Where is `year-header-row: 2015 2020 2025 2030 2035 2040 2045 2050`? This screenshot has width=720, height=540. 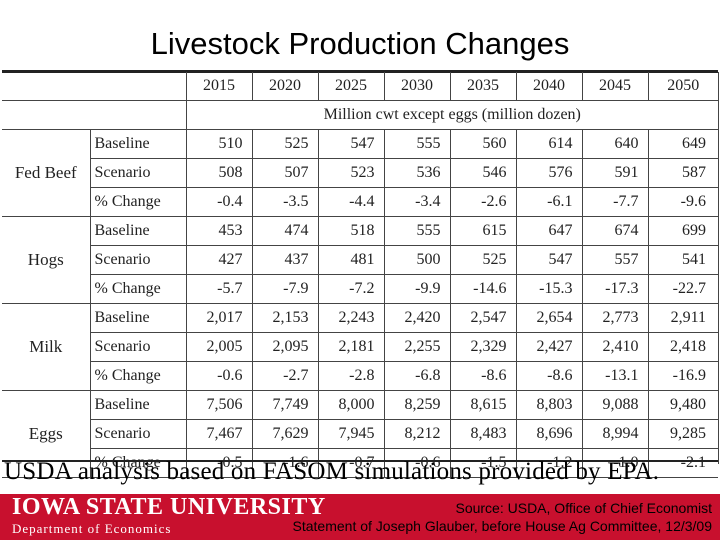
year-header-row: 2015 2020 2025 2030 2035 2040 2045 2050 is located at coordinates (360, 86).